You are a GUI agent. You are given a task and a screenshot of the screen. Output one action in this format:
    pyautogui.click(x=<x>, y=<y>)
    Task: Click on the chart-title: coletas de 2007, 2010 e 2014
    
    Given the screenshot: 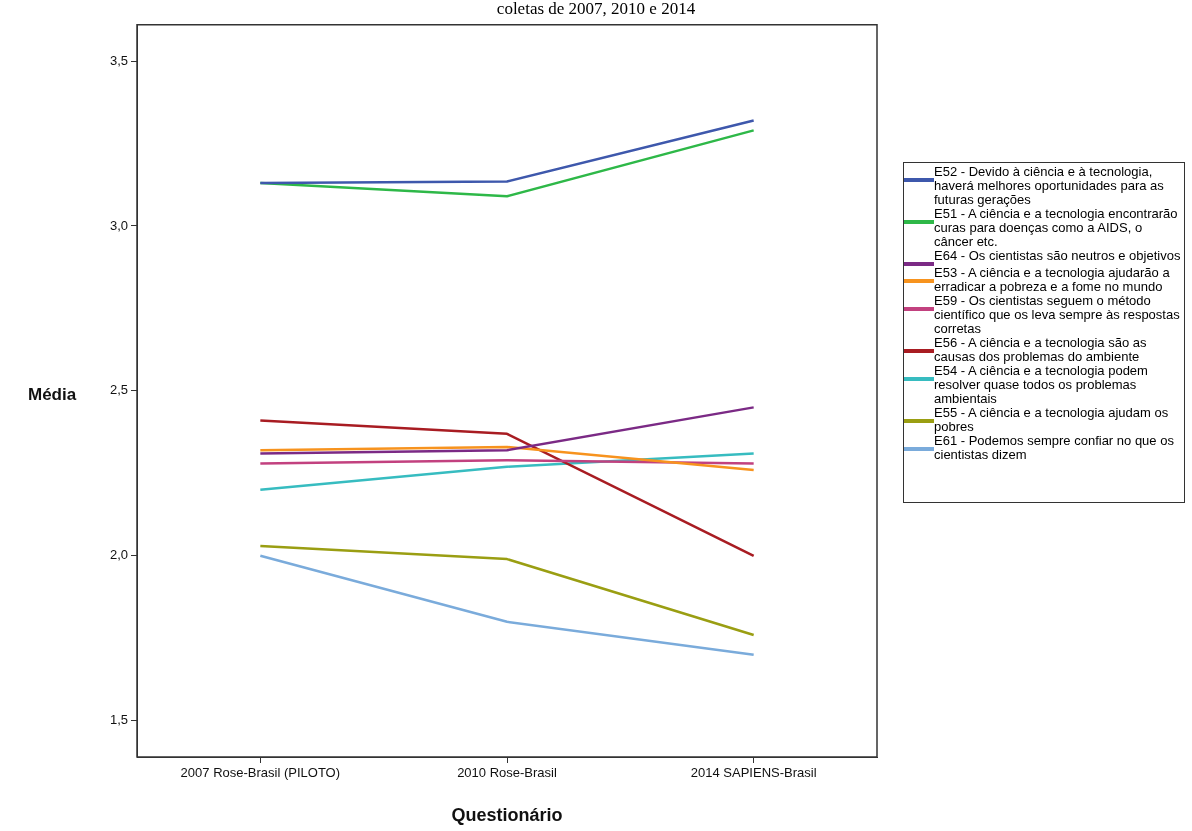 What is the action you would take?
    pyautogui.click(x=596, y=9)
    